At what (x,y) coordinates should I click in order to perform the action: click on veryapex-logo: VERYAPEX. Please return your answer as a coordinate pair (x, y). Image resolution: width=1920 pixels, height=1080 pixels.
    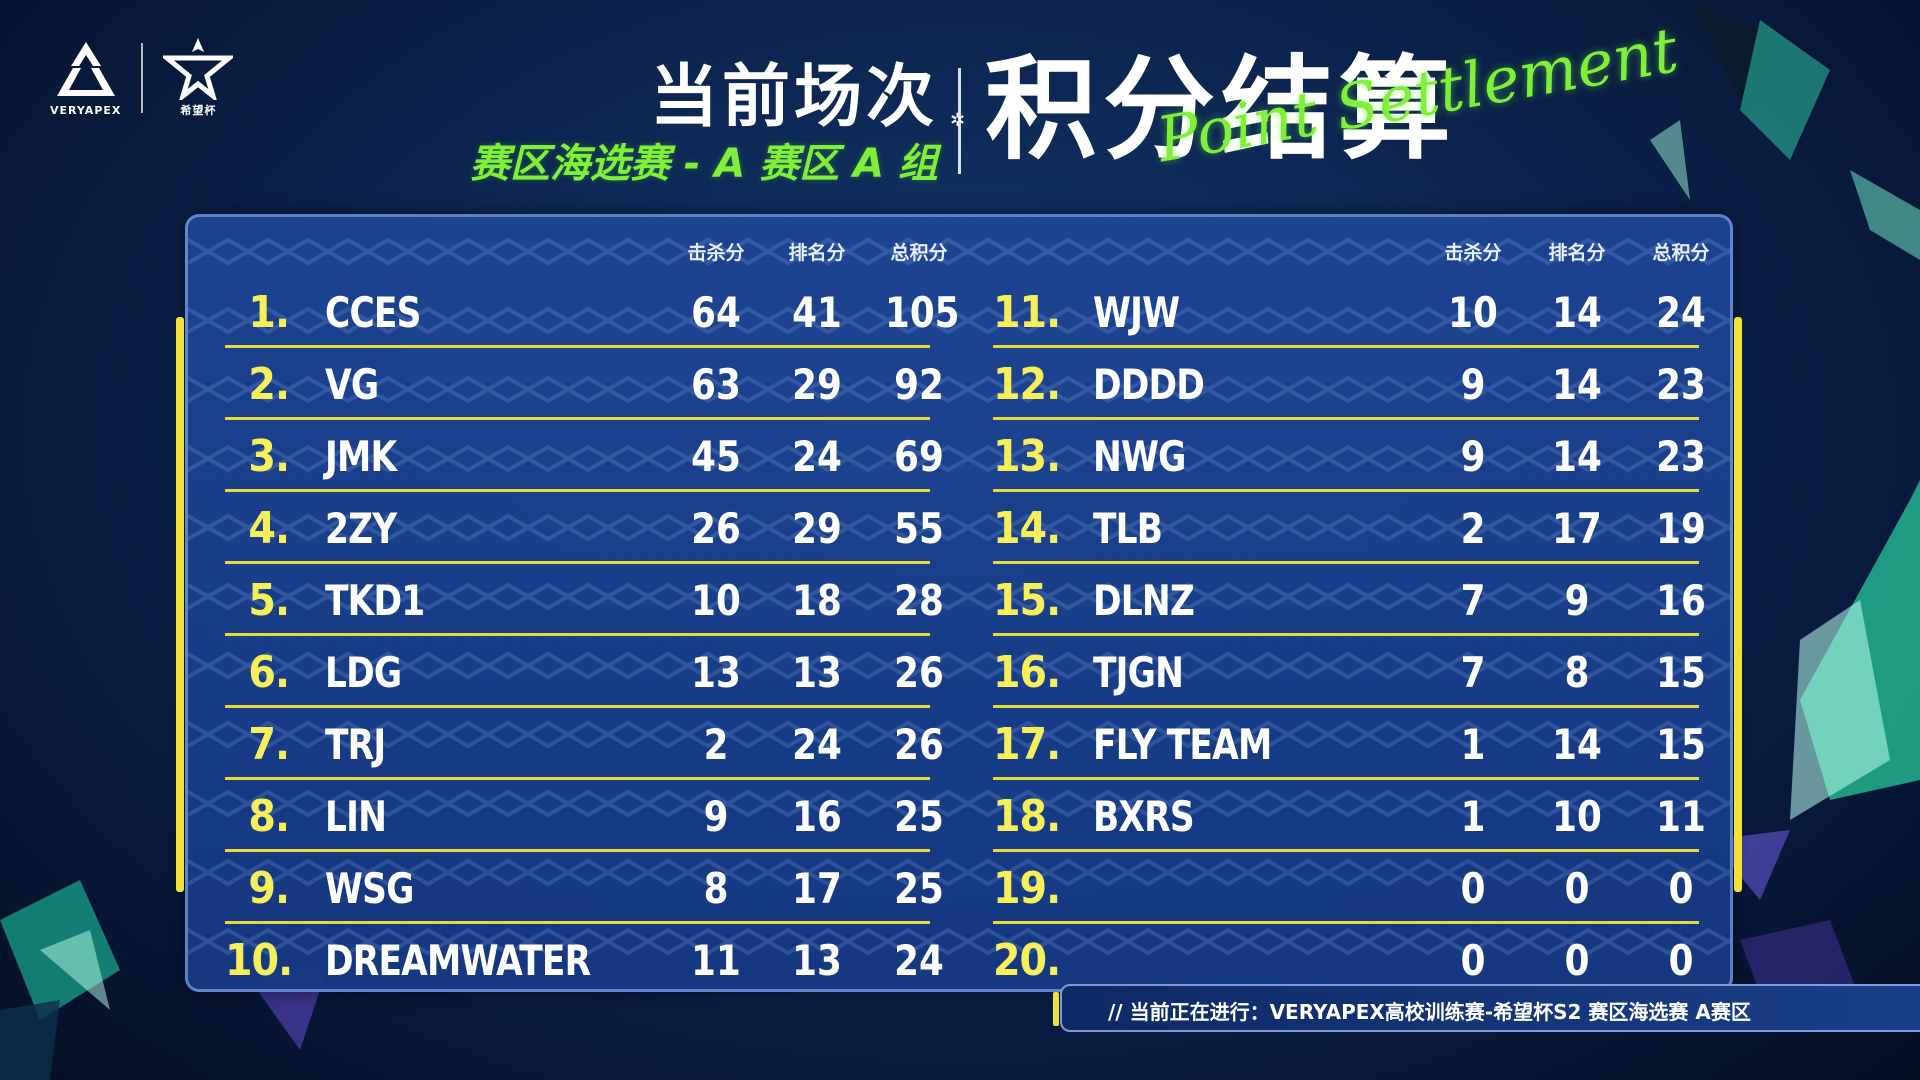
    Looking at the image, I should click on (85, 78).